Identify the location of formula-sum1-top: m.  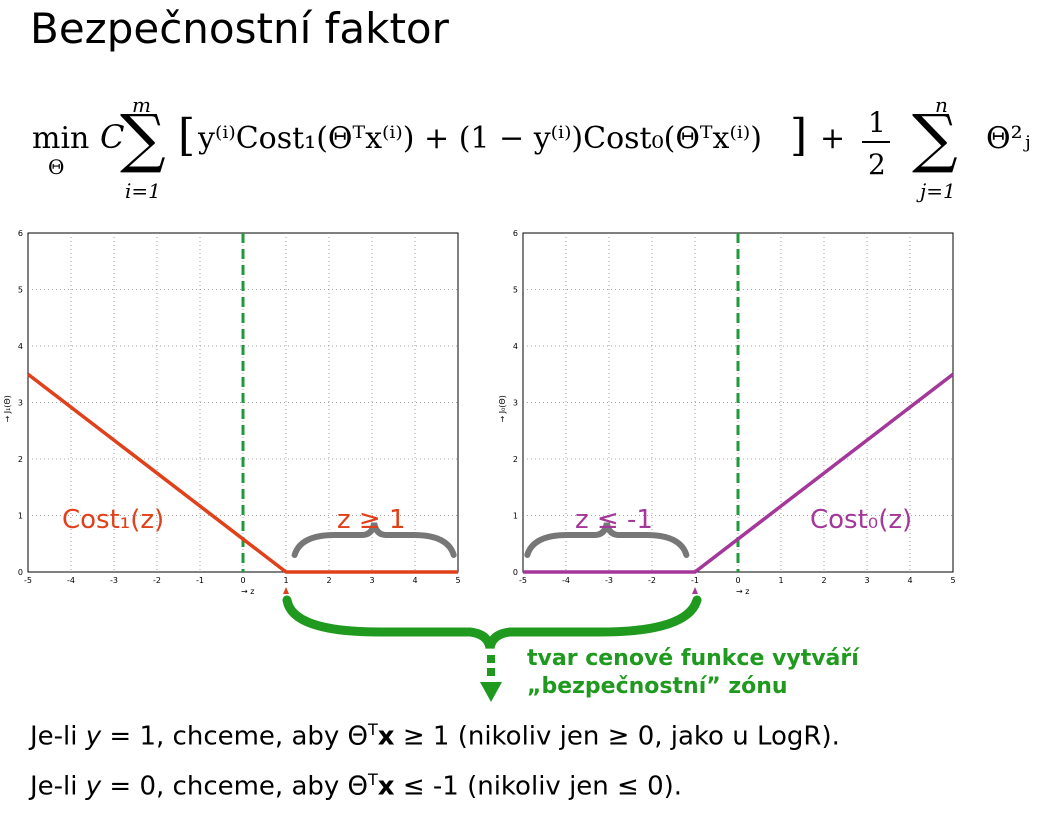
(141, 105).